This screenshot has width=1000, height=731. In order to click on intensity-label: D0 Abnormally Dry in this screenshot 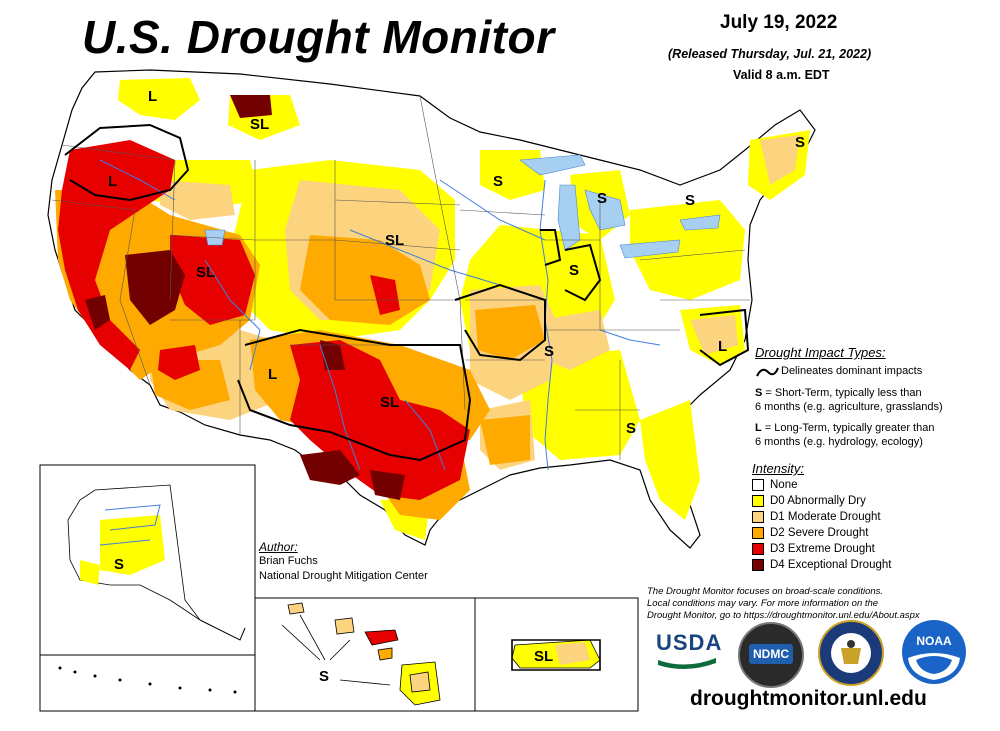, I will do `click(818, 501)`.